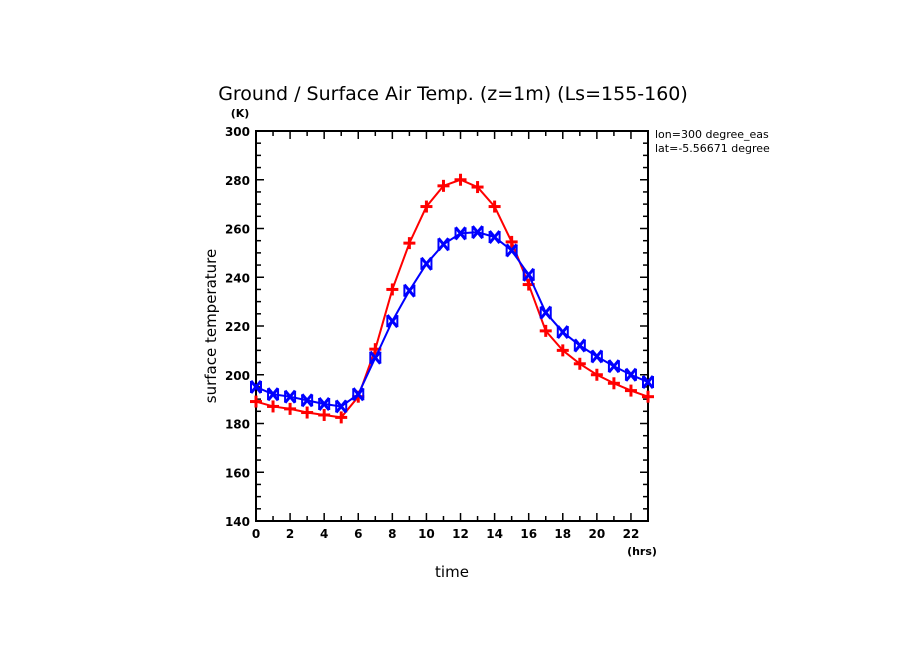 Image resolution: width=904 pixels, height=654 pixels. Describe the element at coordinates (392, 534) in the screenshot. I see `x-tick-label: 8` at that location.